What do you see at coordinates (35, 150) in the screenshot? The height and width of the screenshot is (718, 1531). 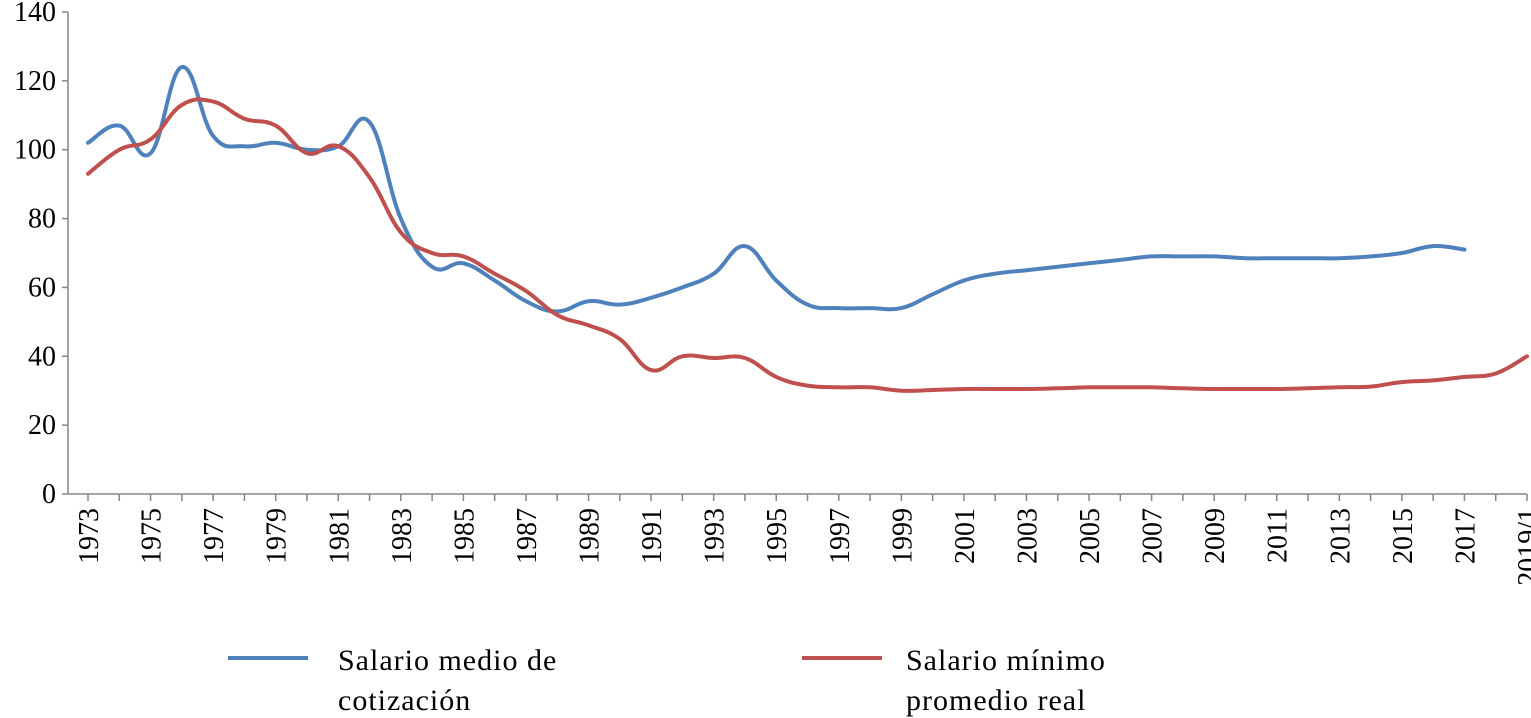 I see `y-tick-label: 100` at bounding box center [35, 150].